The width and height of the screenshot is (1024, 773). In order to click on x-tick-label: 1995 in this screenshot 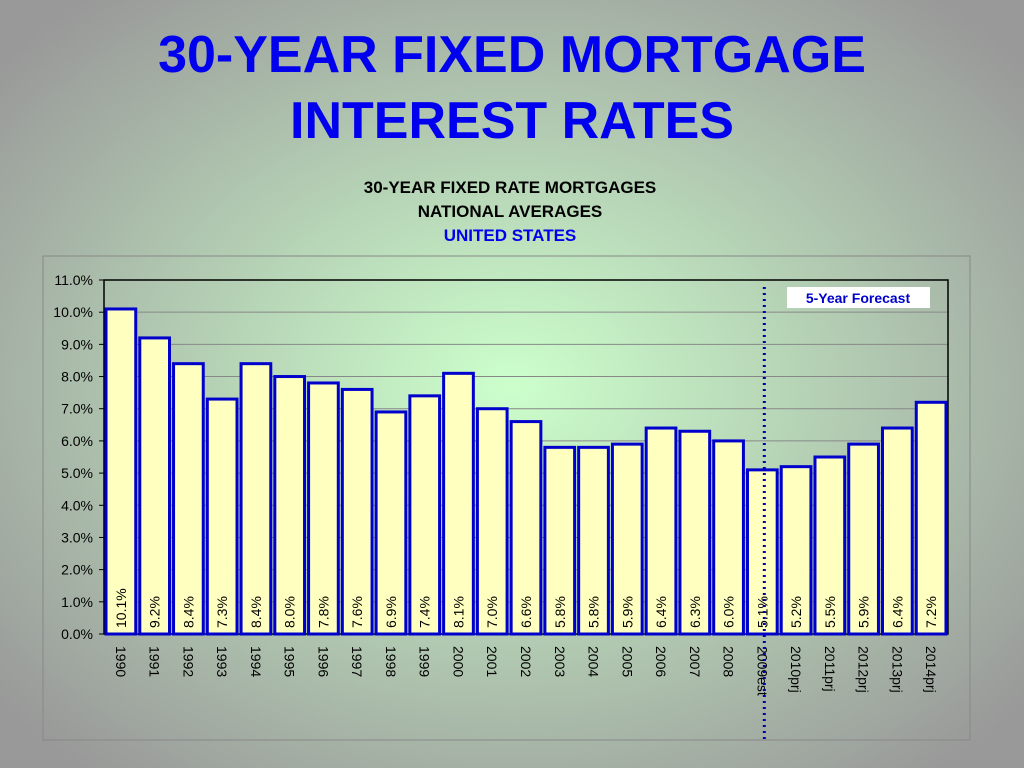, I will do `click(290, 661)`.